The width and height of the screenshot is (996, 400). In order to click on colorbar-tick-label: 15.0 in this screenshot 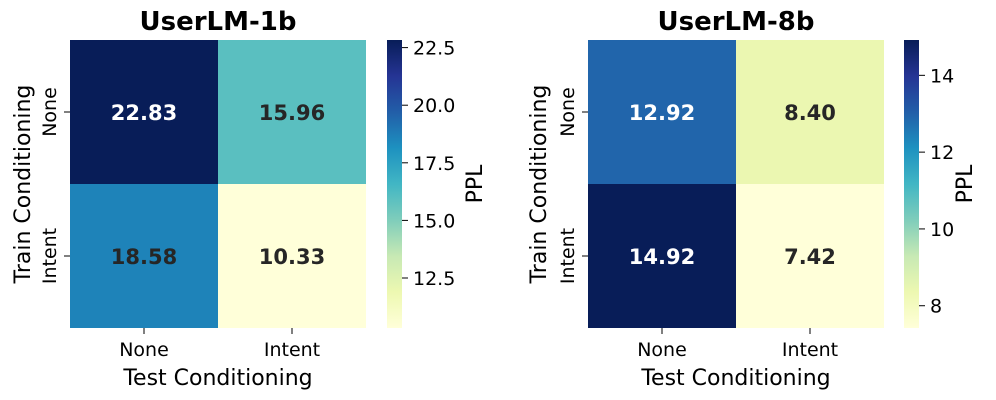, I will do `click(434, 221)`.